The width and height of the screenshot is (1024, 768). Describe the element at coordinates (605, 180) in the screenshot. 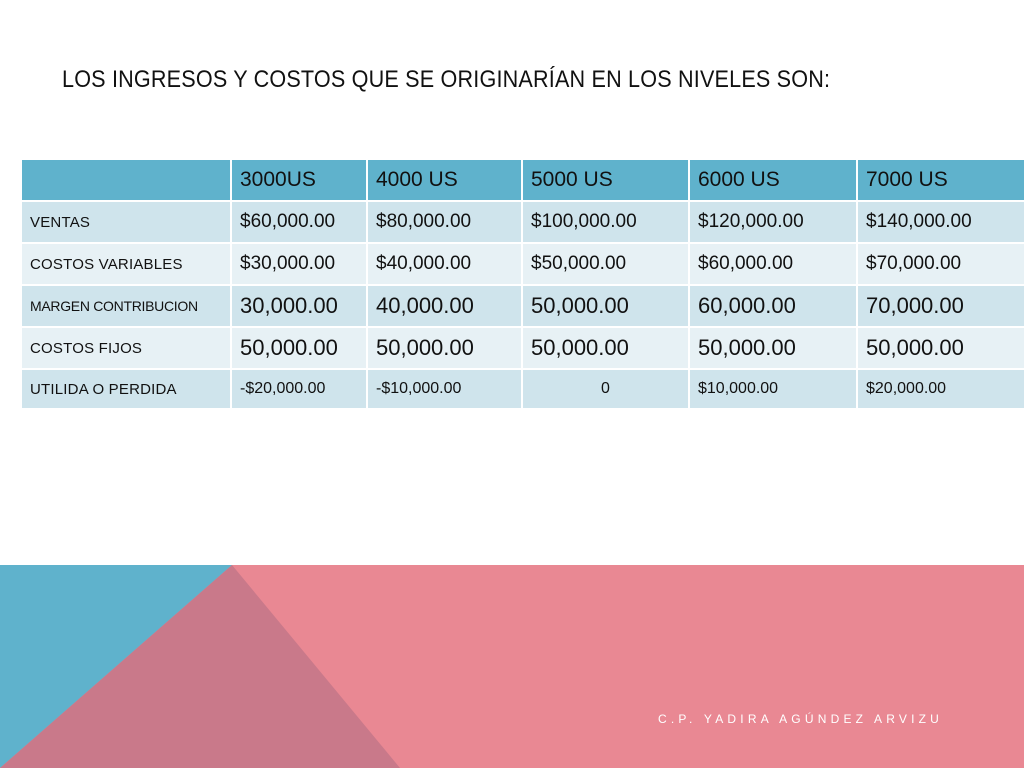

I see `table-header-cell: 5000 US` at that location.